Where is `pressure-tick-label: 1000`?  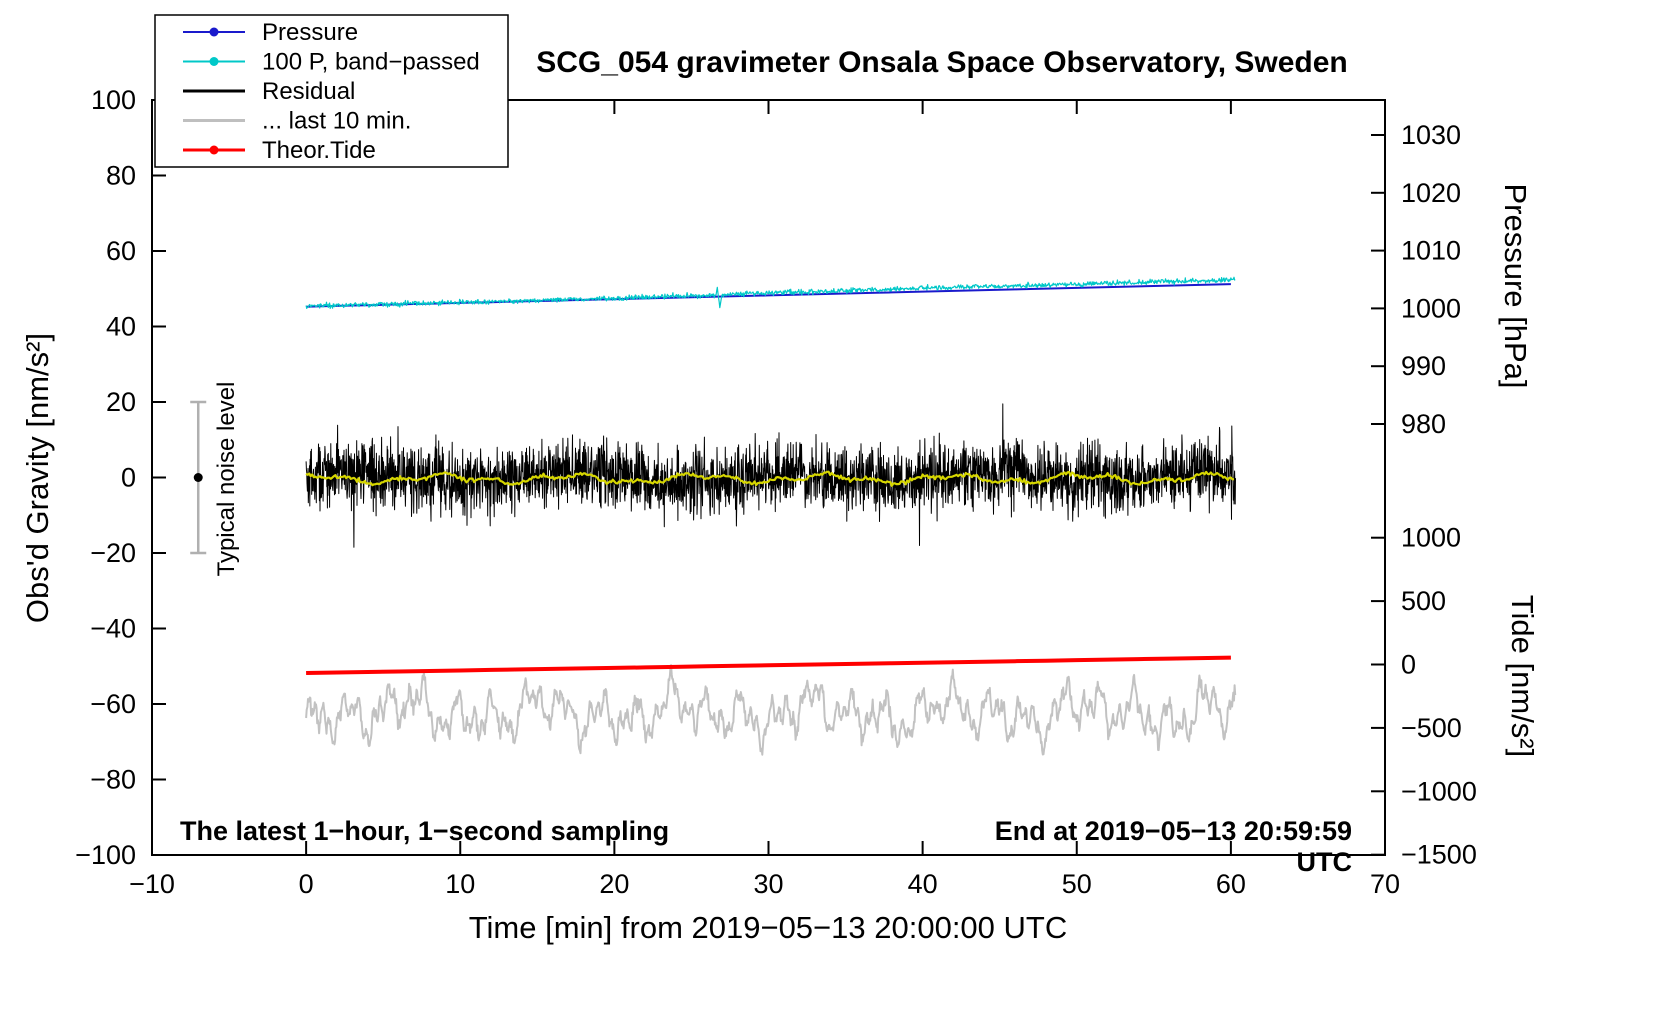 pressure-tick-label: 1000 is located at coordinates (1431, 308).